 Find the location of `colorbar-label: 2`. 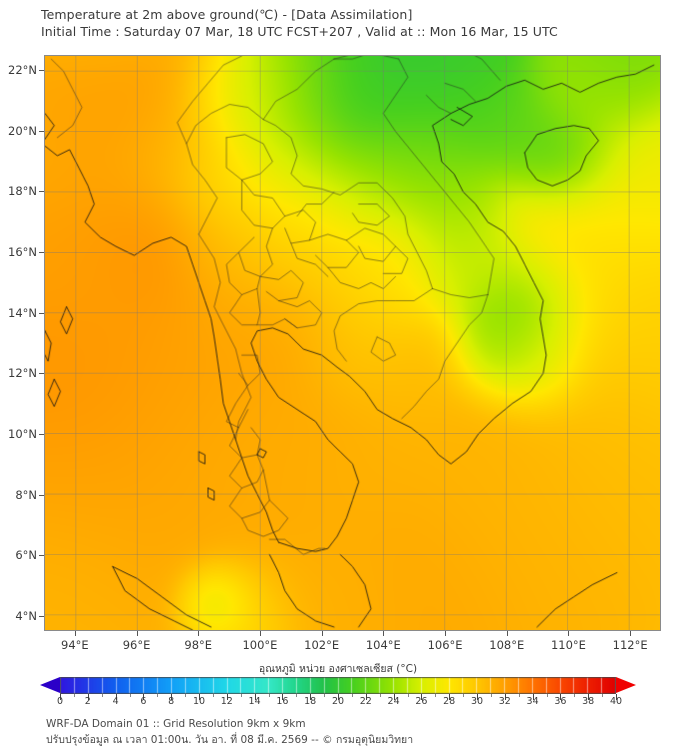

colorbar-label: 2 is located at coordinates (87, 701).